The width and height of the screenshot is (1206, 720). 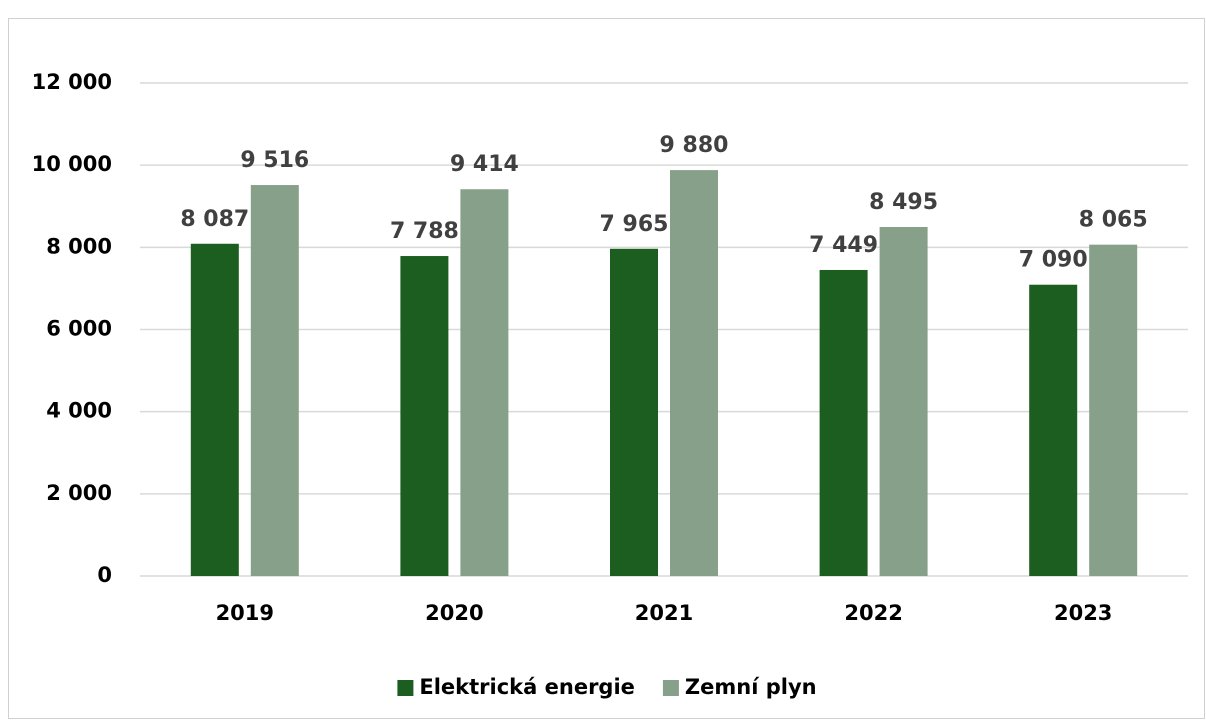 I want to click on value-label: 9 516, so click(x=274, y=160).